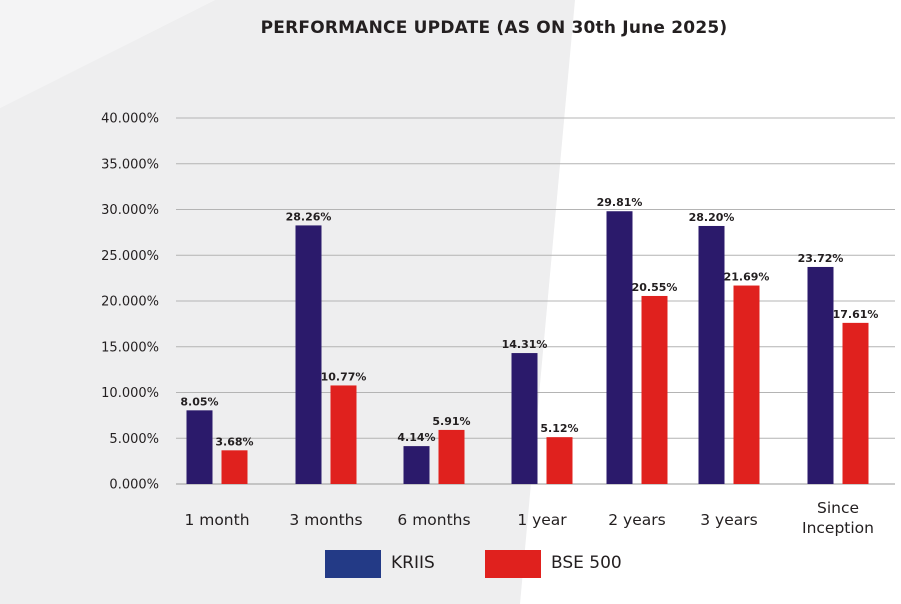 The width and height of the screenshot is (901, 604). What do you see at coordinates (130, 347) in the screenshot?
I see `y-tick-label: 15.000%` at bounding box center [130, 347].